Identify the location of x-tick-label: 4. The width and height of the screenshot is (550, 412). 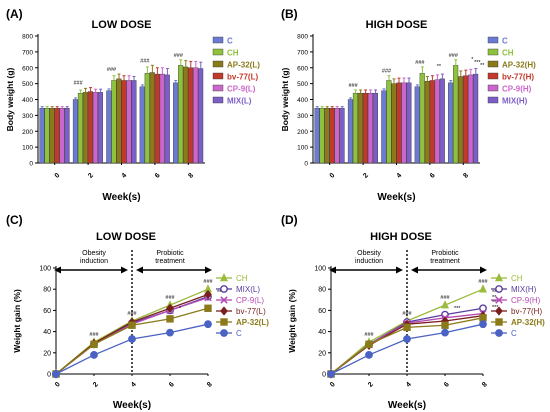
(409, 385).